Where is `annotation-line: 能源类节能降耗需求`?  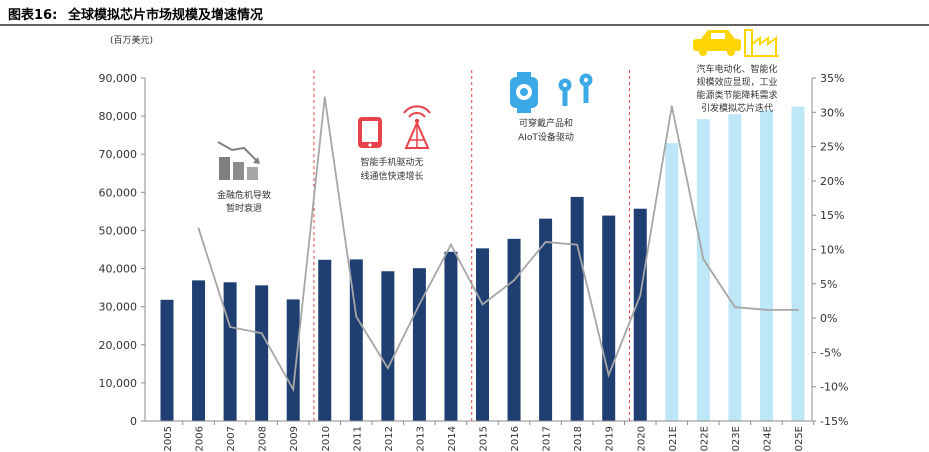
annotation-line: 能源类节能降耗需求 is located at coordinates (736, 95).